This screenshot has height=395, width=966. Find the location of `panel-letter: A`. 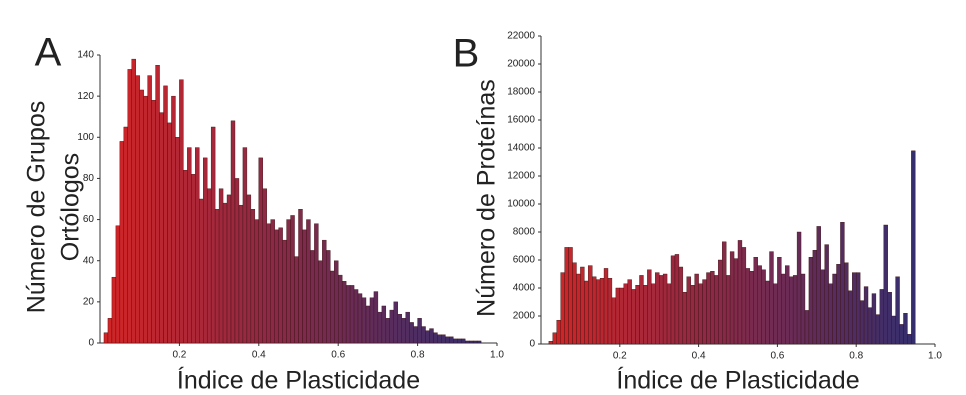

panel-letter: A is located at coordinates (48, 53).